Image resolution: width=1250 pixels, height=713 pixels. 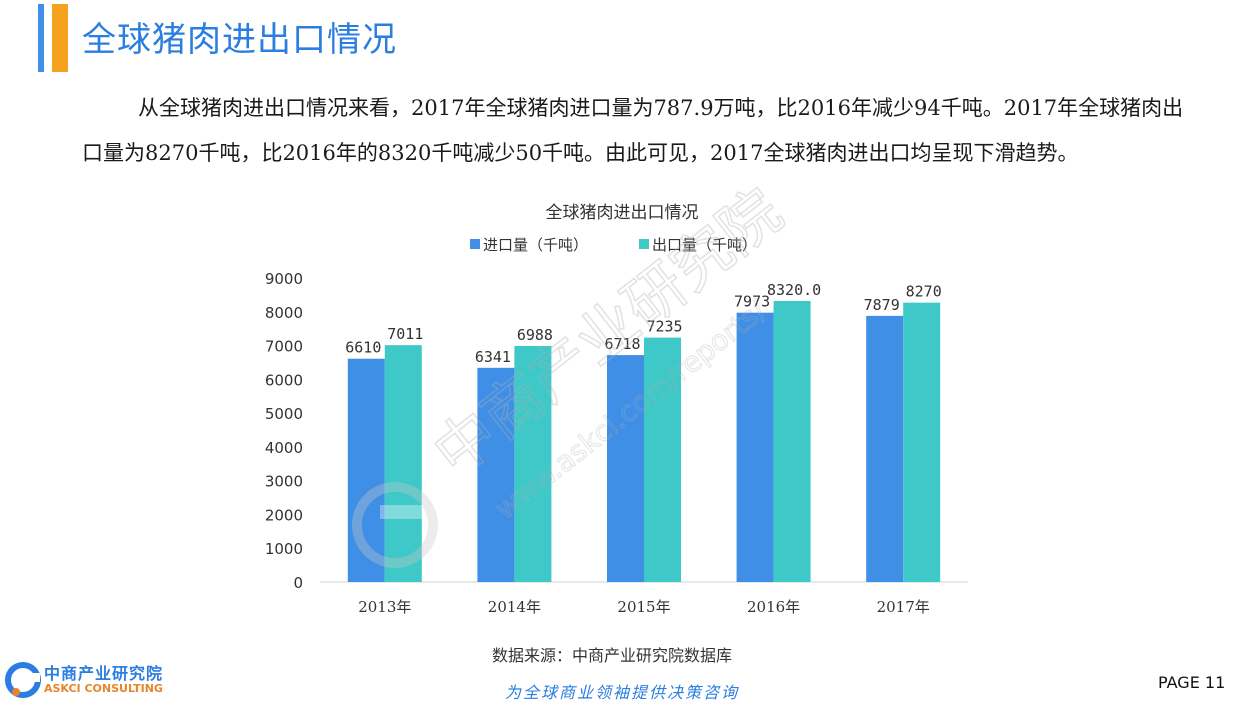 What do you see at coordinates (1192, 682) in the screenshot?
I see `page-number: PAGE 11` at bounding box center [1192, 682].